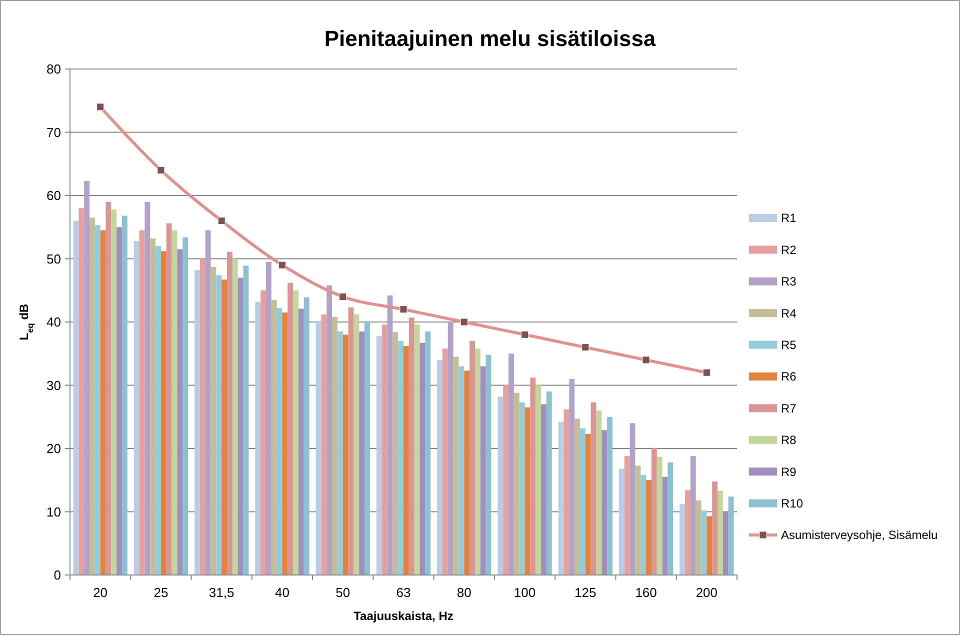 The image size is (960, 635). What do you see at coordinates (789, 377) in the screenshot?
I see `legend-label: R6` at bounding box center [789, 377].